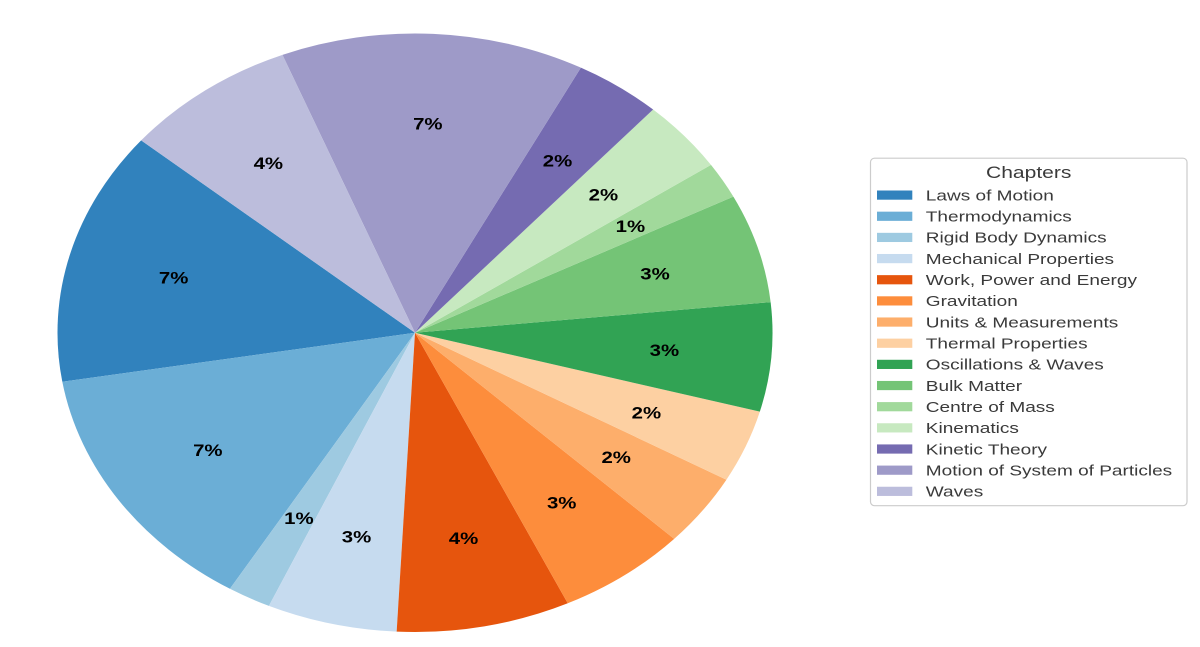 The height and width of the screenshot is (647, 1200). I want to click on svg-text: Thermodynamics, so click(999, 216).